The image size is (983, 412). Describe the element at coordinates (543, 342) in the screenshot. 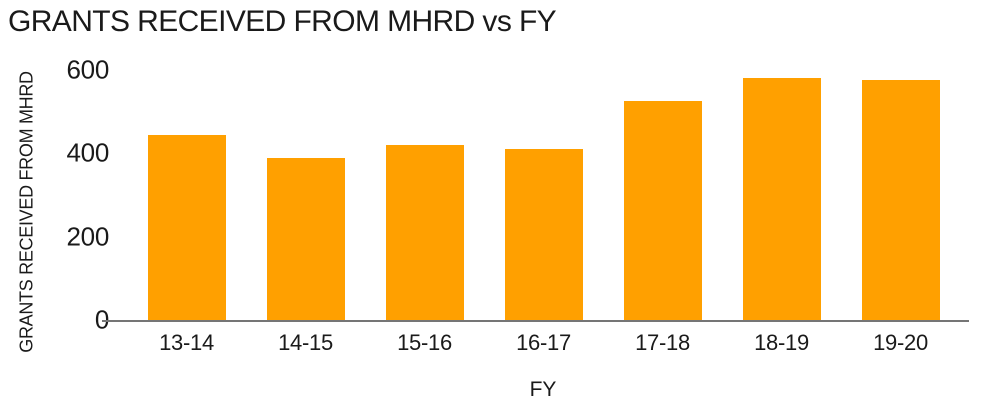

I see `x-tick-label: 16-17` at that location.